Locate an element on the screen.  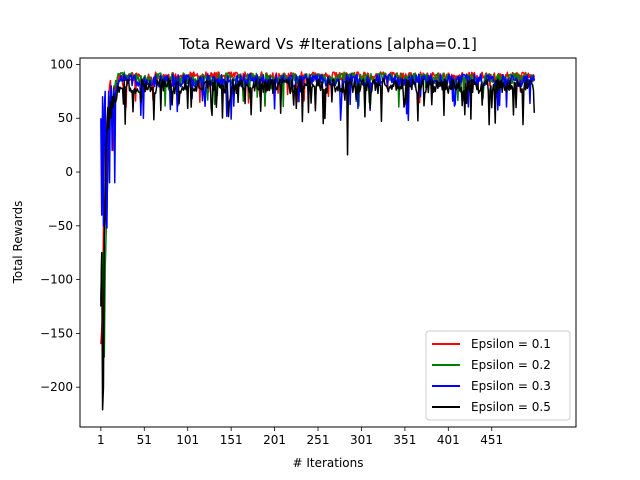
y-tick-label: −200 is located at coordinates (56, 387).